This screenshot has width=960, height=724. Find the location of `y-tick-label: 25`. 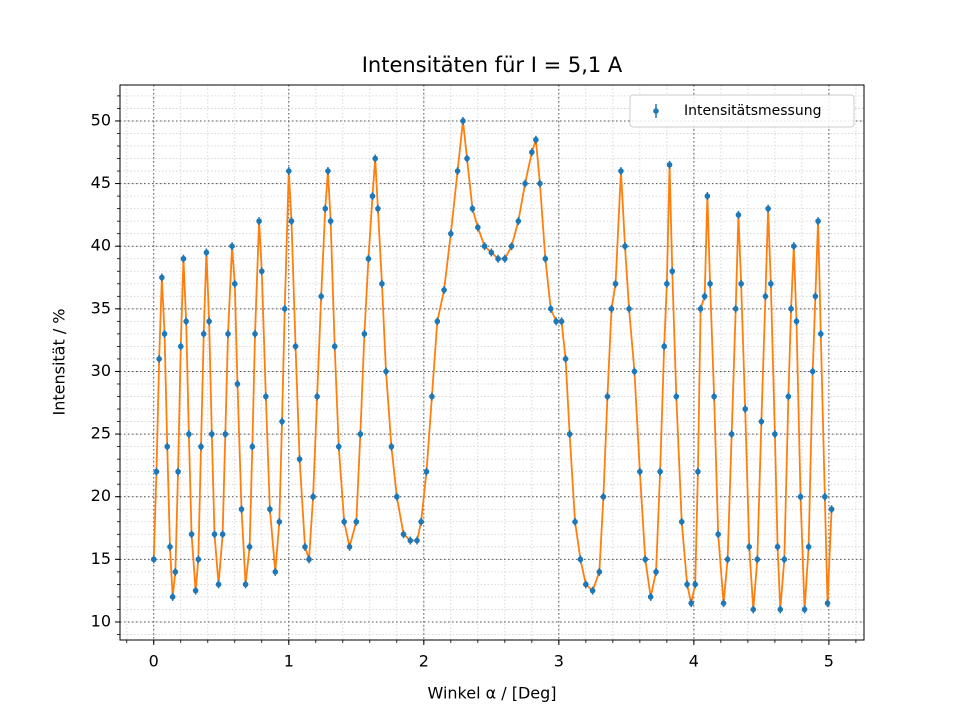

y-tick-label: 25 is located at coordinates (101, 433).